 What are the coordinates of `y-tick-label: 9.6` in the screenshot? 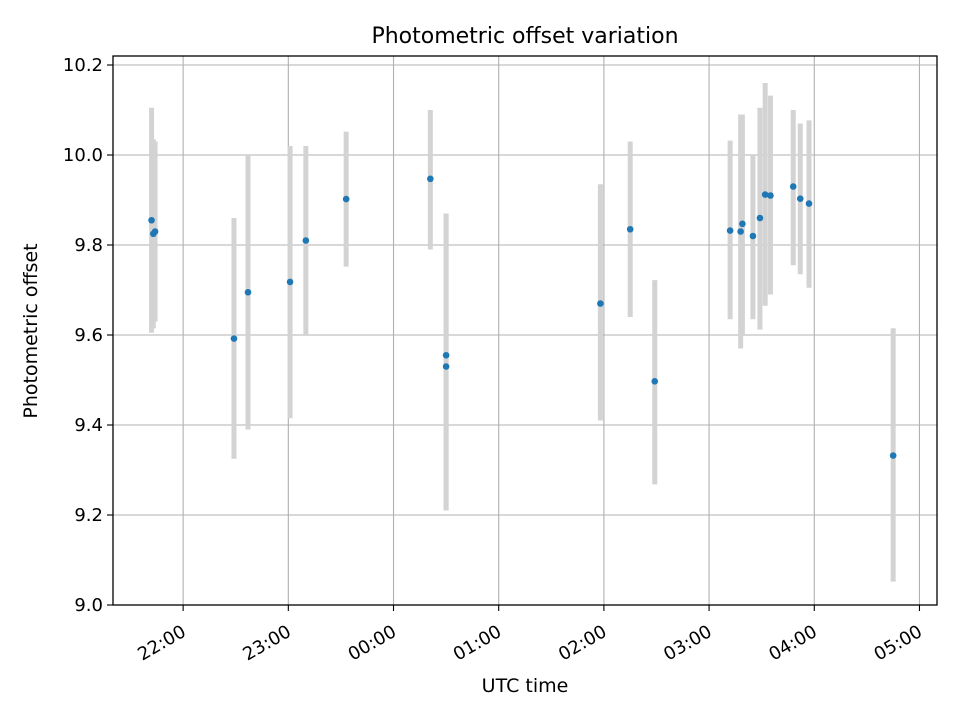 It's located at (88, 335).